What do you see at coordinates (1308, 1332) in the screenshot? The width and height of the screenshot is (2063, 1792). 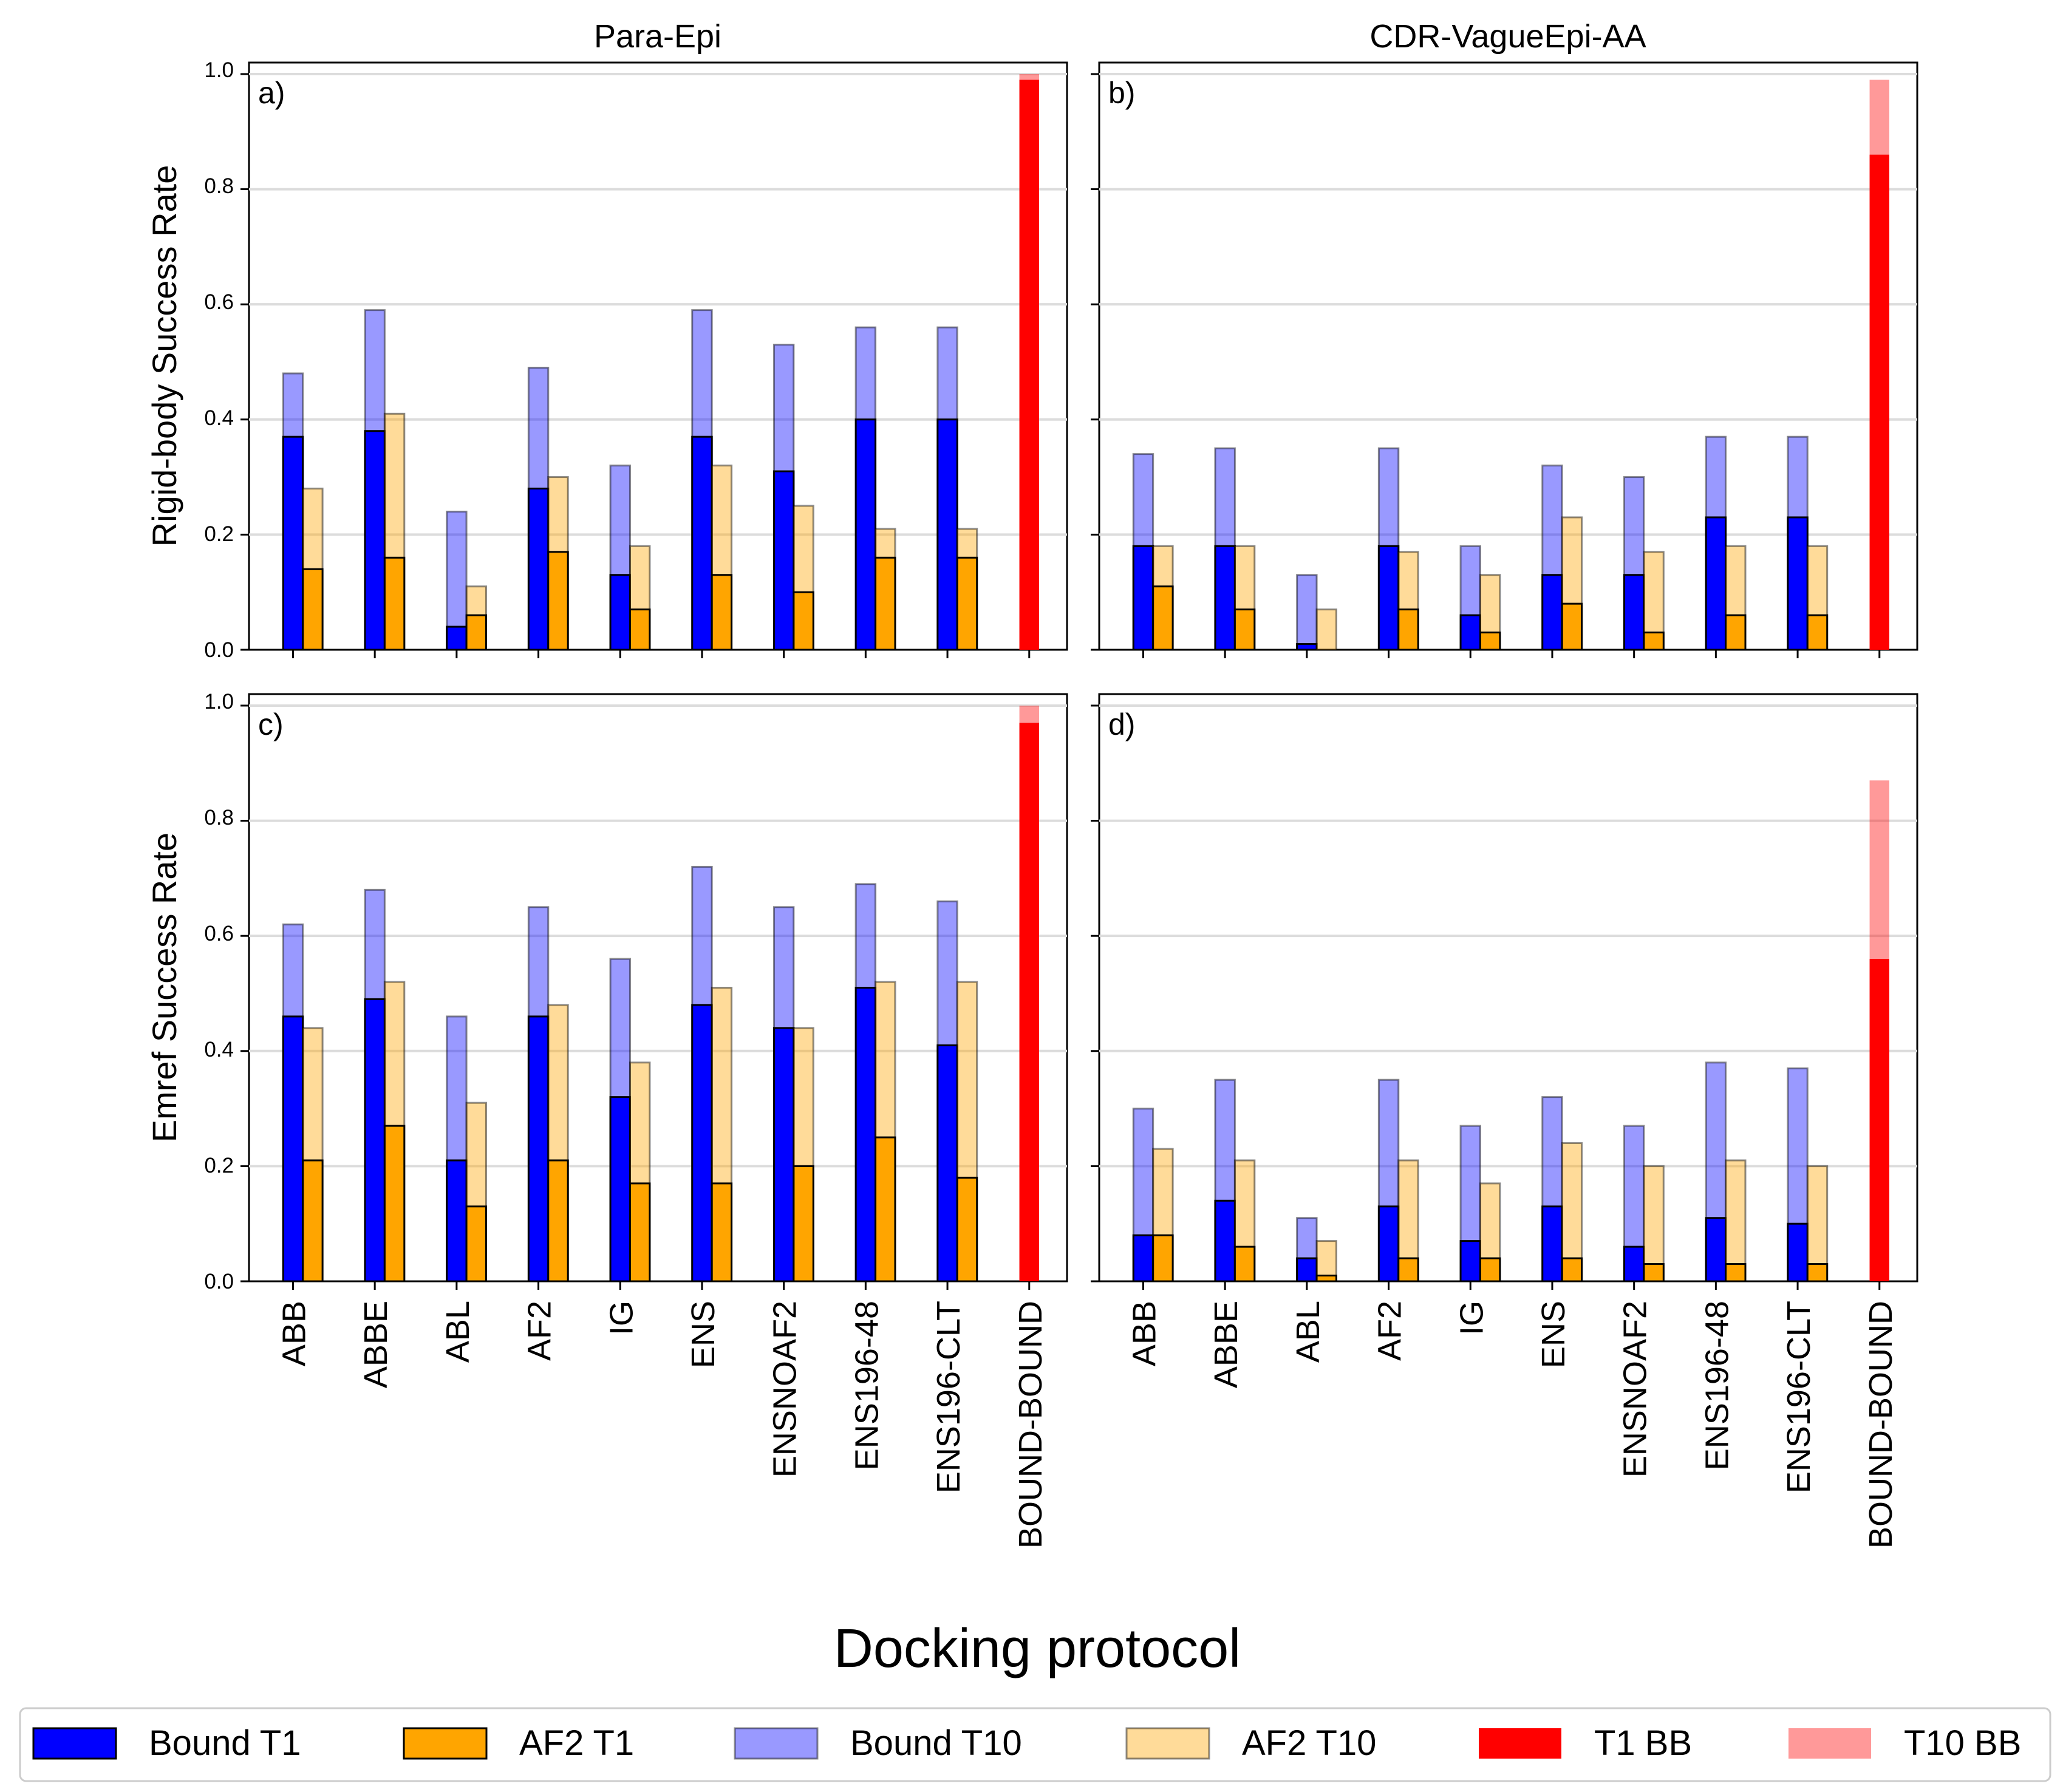 I see `x-tick-label: ABL` at bounding box center [1308, 1332].